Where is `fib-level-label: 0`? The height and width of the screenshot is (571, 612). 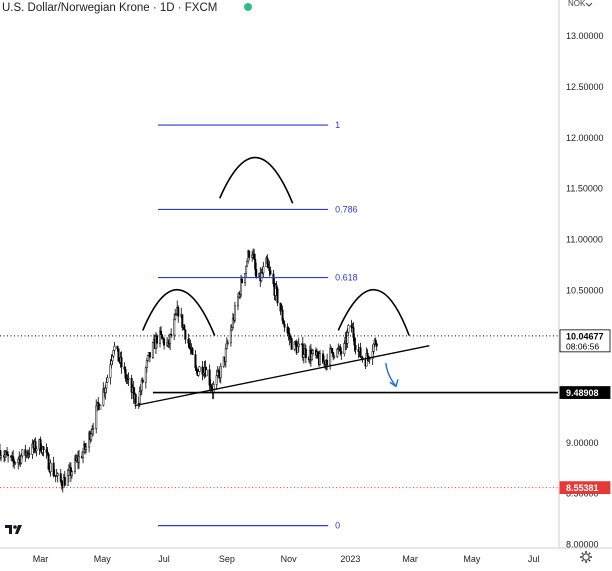 fib-level-label: 0 is located at coordinates (337, 526).